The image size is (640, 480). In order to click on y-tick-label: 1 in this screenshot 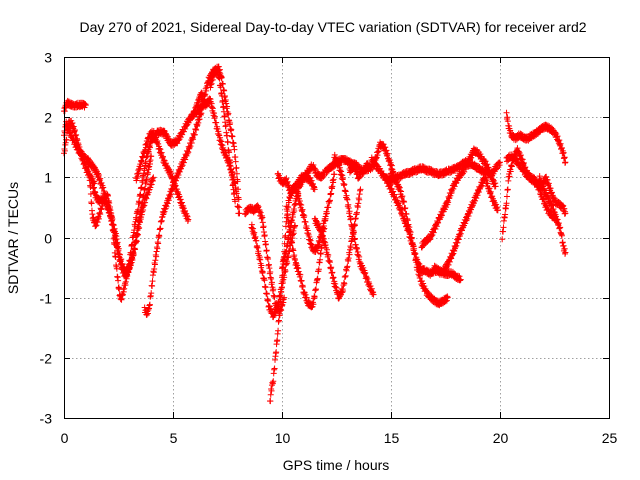, I will do `click(48, 178)`.